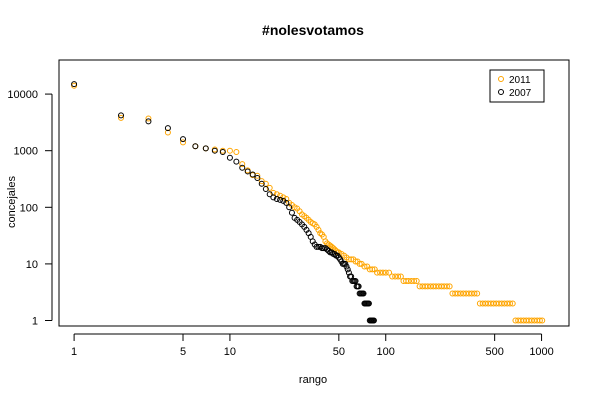 The width and height of the screenshot is (600, 400). I want to click on legend-marker-2007, so click(501, 92).